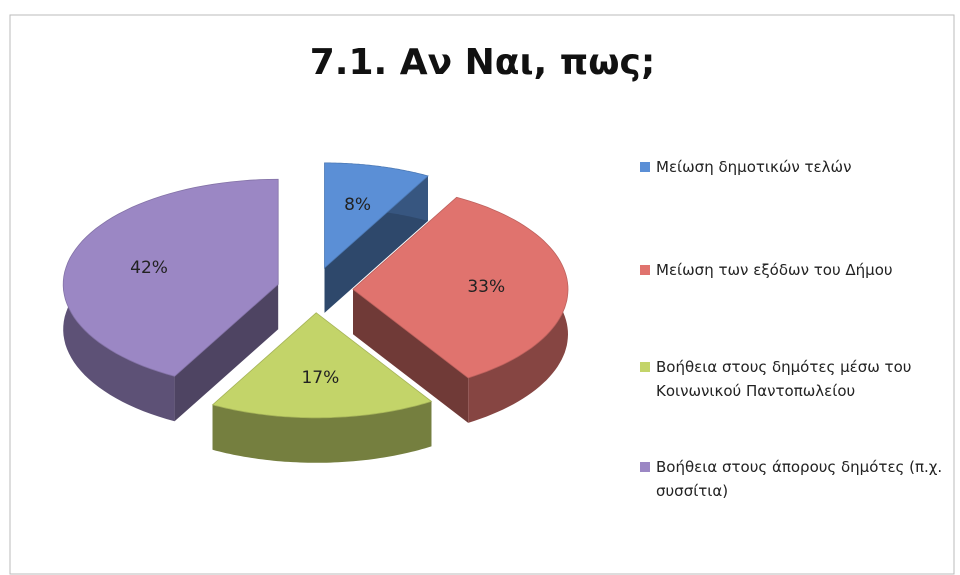 Image resolution: width=960 pixels, height=575 pixels. I want to click on legend-item: Μείωση δημοτικών τελών, so click(797, 167).